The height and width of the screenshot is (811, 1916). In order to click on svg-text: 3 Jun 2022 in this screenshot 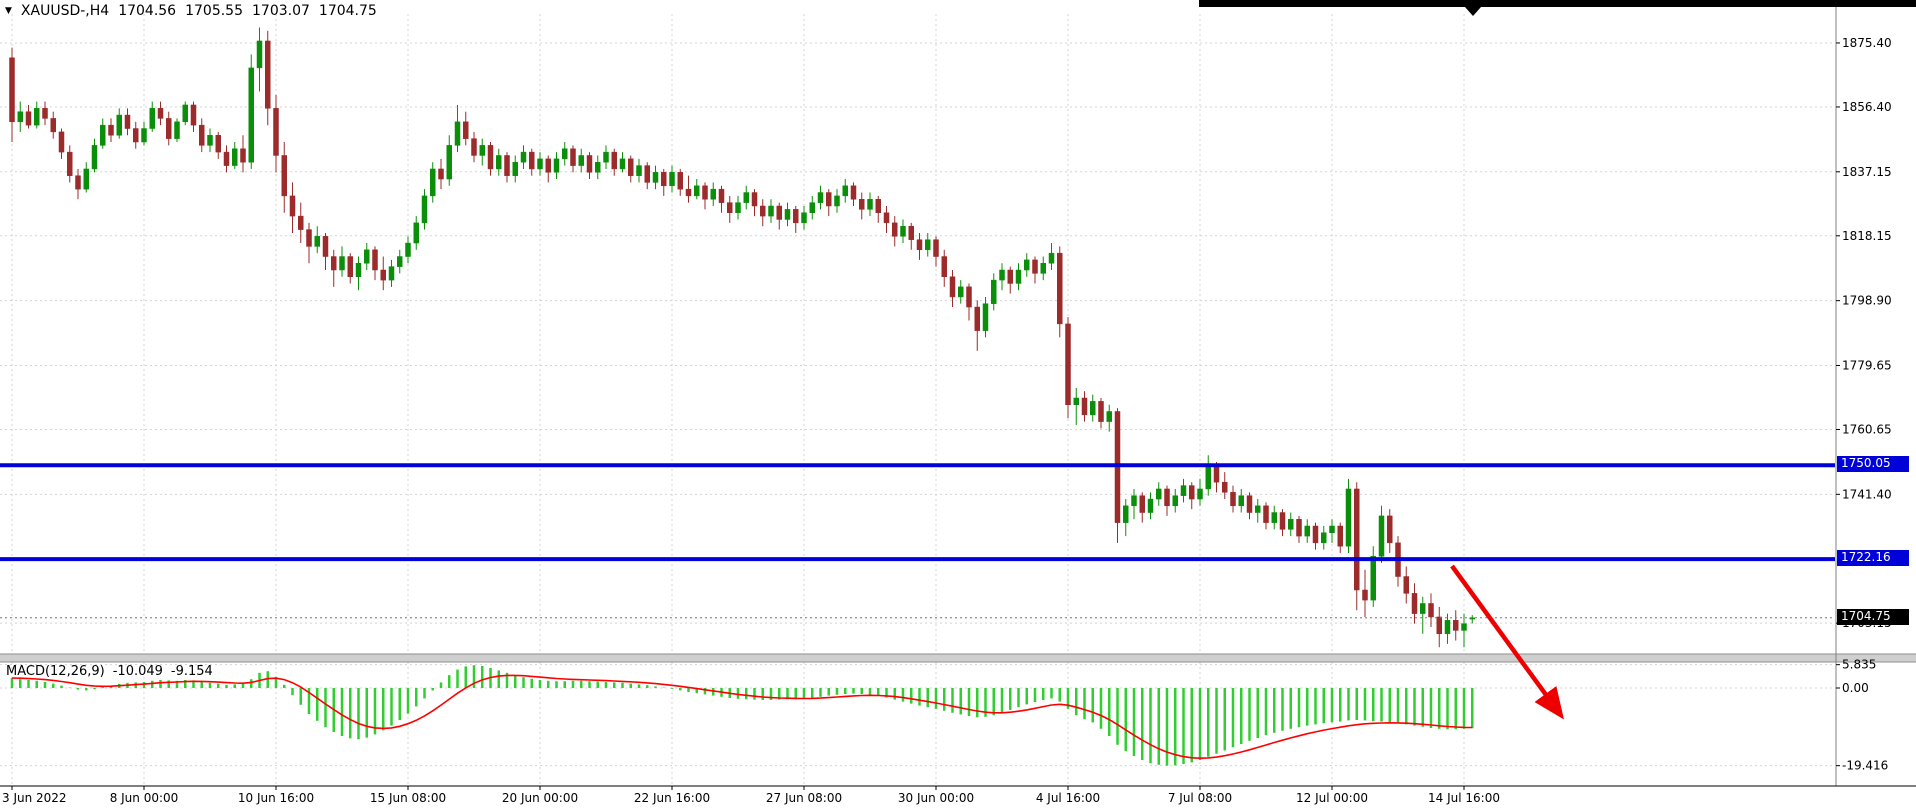, I will do `click(34, 798)`.